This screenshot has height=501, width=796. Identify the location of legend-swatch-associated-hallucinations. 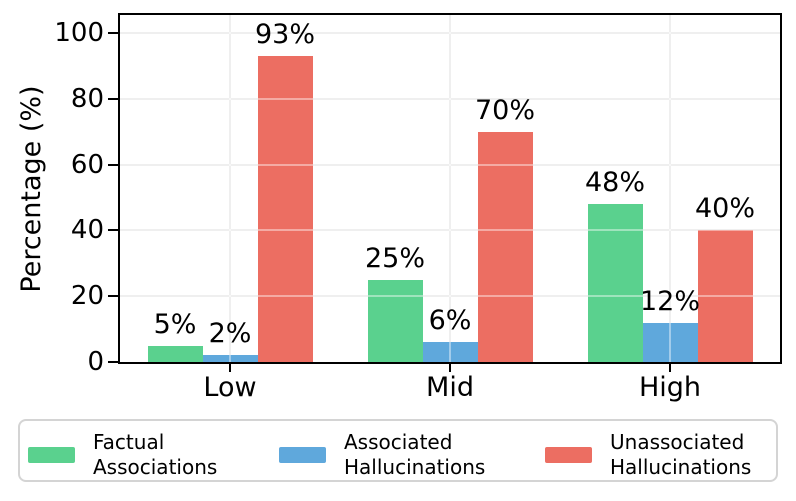
(302, 455).